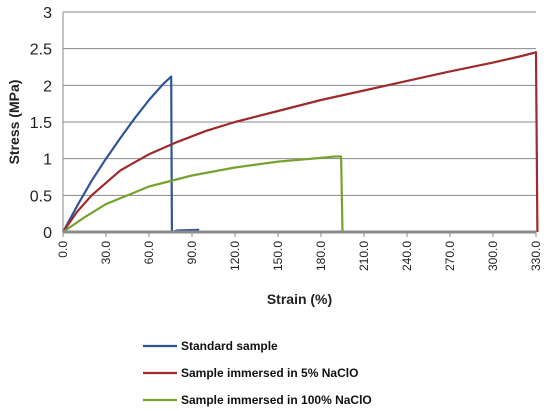  I want to click on x-tick-label: 60.0, so click(149, 253).